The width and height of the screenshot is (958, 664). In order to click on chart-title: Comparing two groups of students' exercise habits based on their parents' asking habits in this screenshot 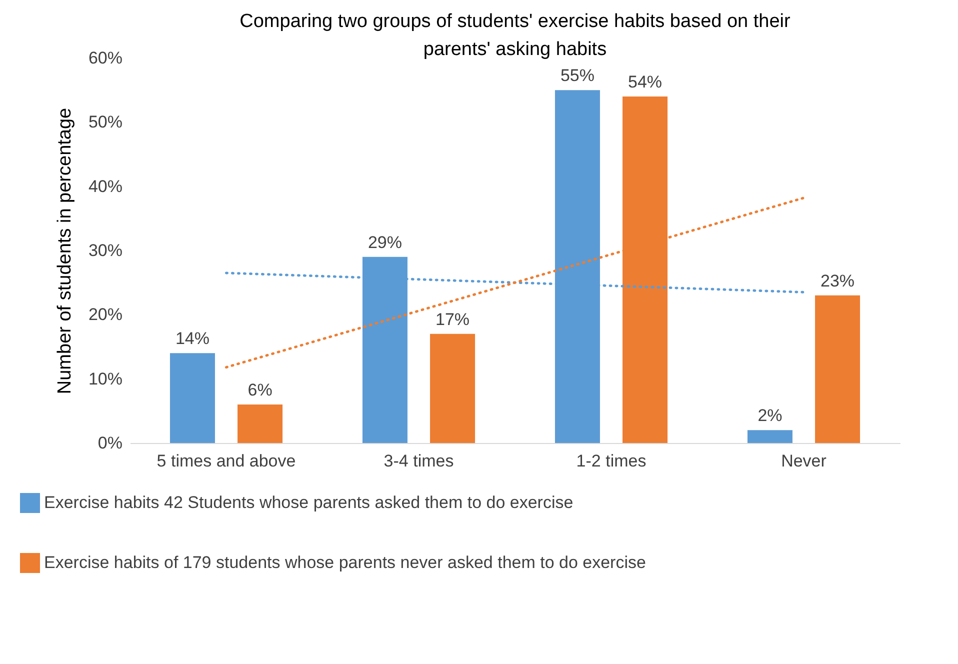, I will do `click(516, 35)`.